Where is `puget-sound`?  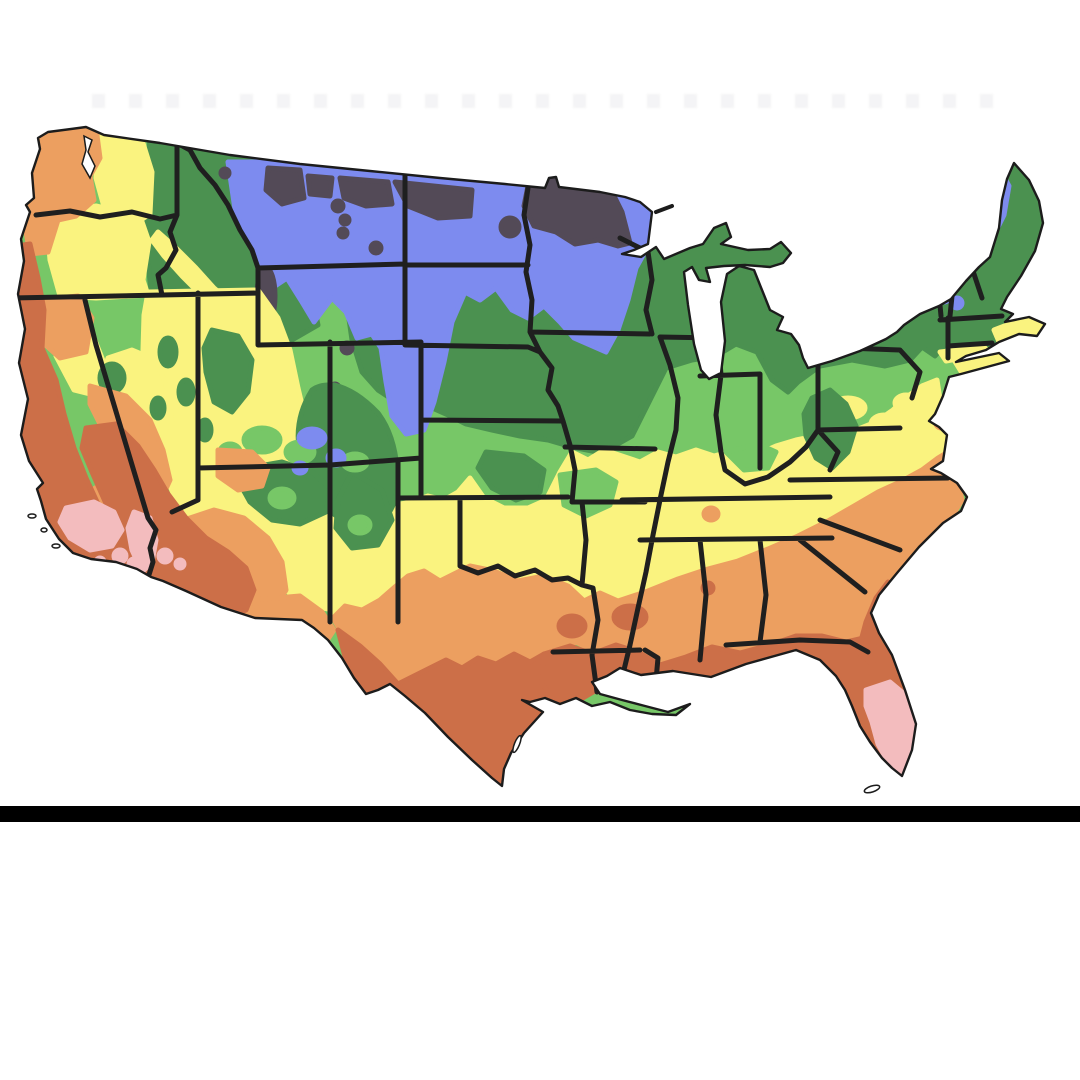
puget-sound is located at coordinates (88, 157).